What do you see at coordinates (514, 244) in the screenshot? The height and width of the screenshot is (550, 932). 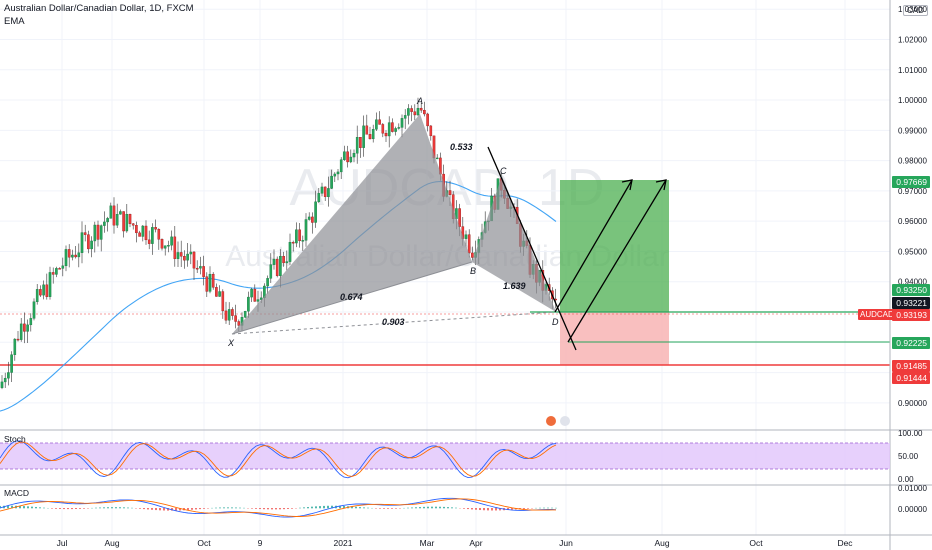 I see `pattern-bcd` at bounding box center [514, 244].